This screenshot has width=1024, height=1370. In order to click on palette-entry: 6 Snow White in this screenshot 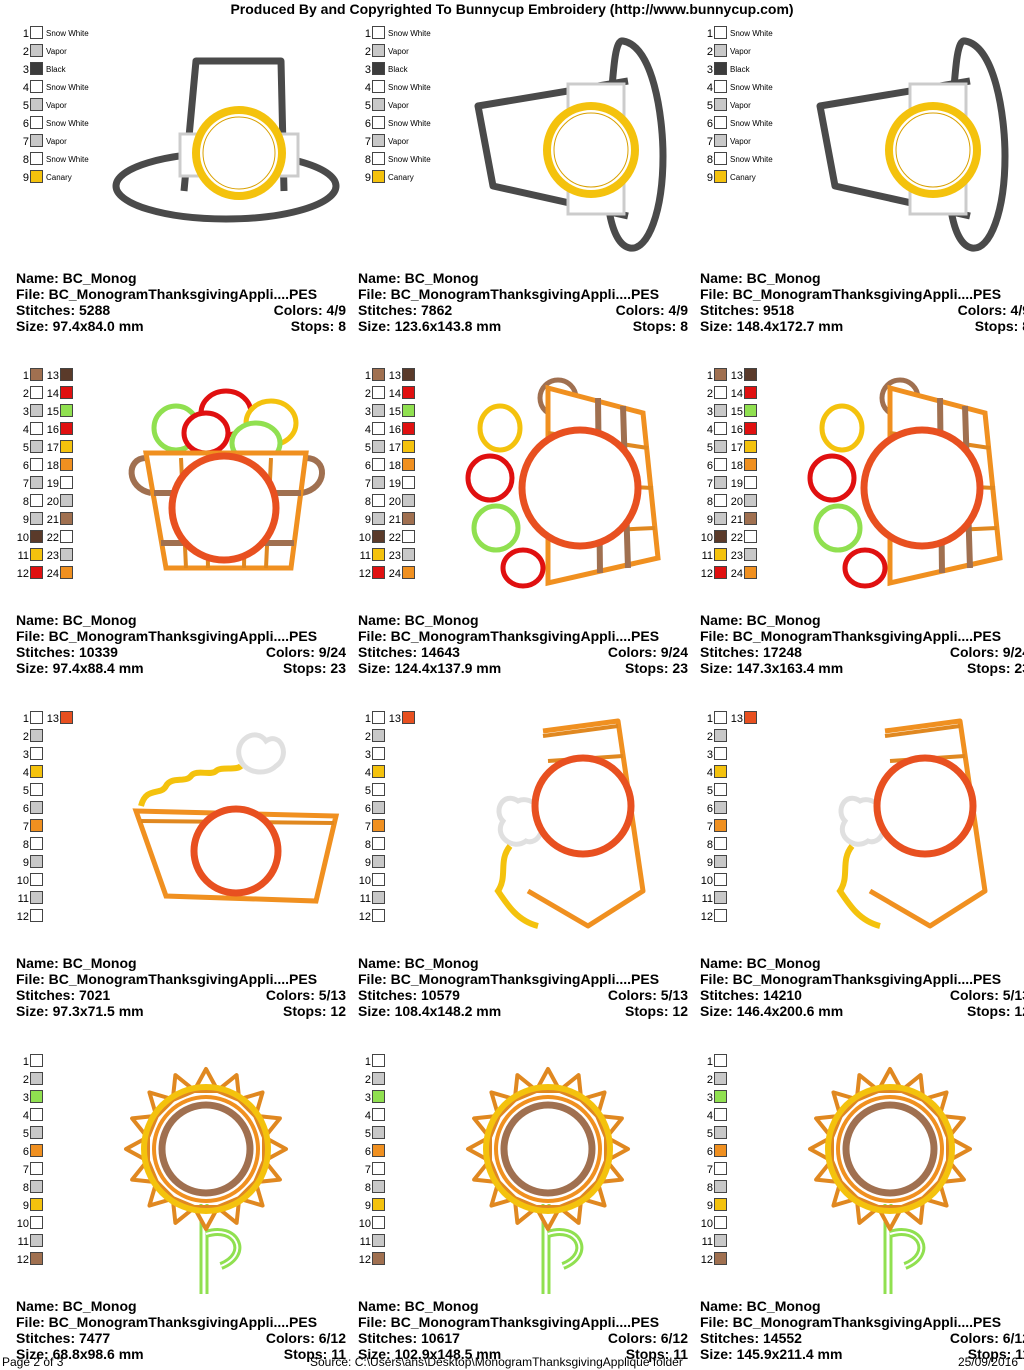, I will do `click(736, 124)`.